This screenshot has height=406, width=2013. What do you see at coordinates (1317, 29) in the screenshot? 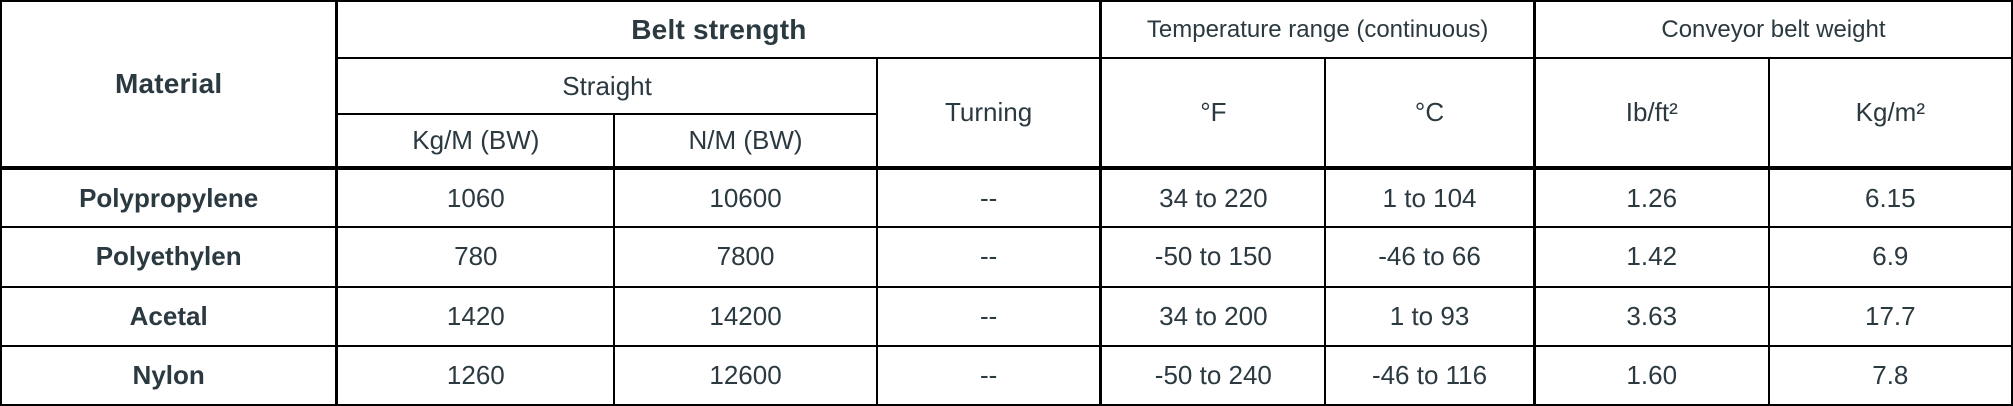
I see `header-temperature-range: Temperature range (continuous)` at bounding box center [1317, 29].